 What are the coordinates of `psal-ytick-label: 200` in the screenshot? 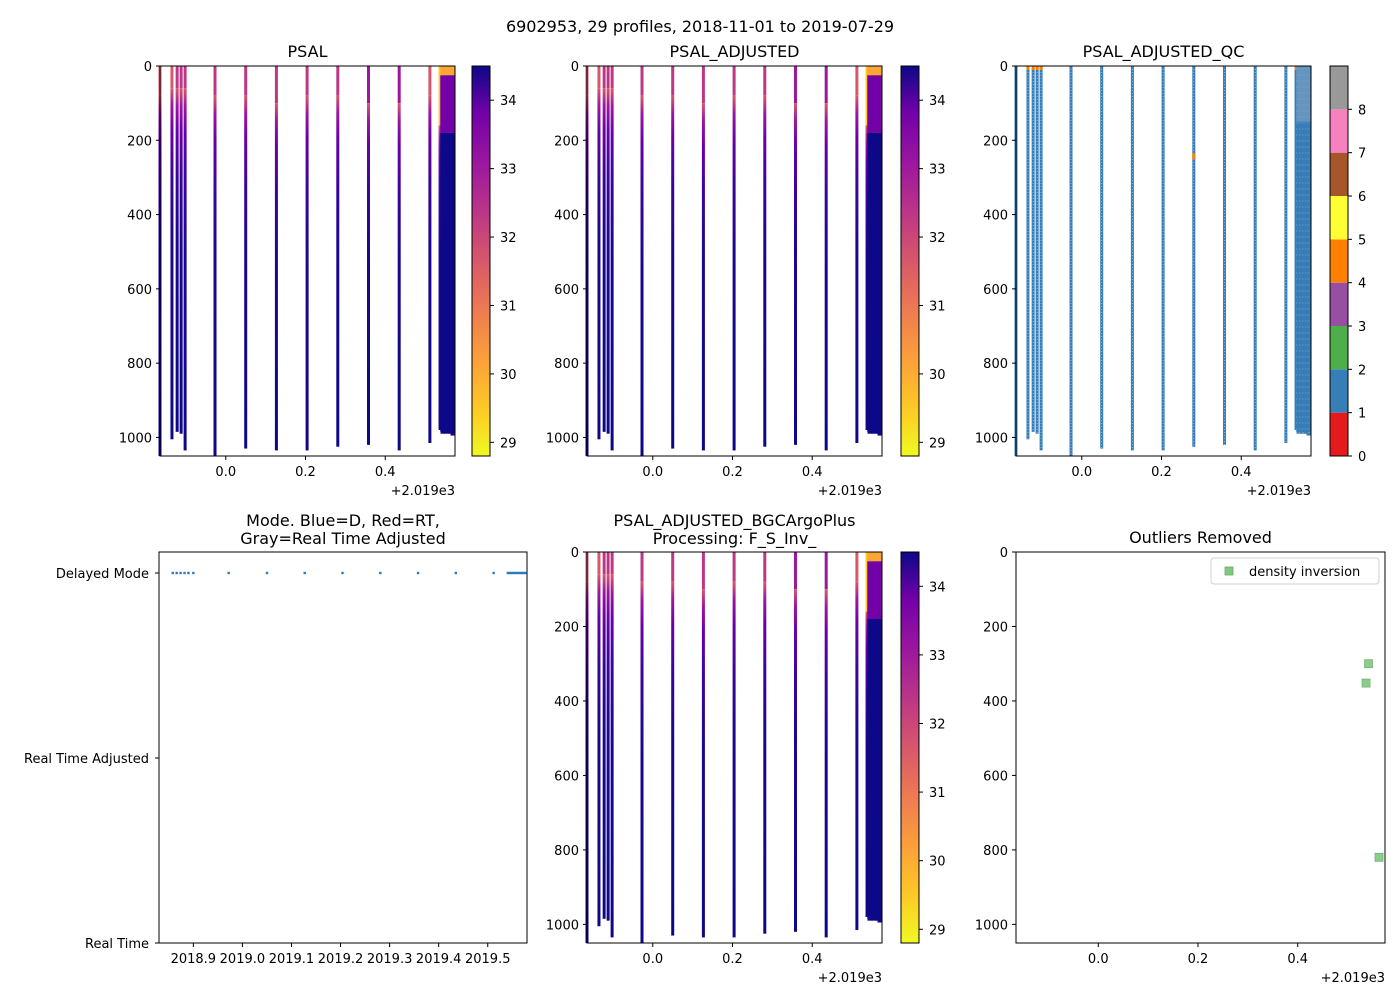 It's located at (139, 141).